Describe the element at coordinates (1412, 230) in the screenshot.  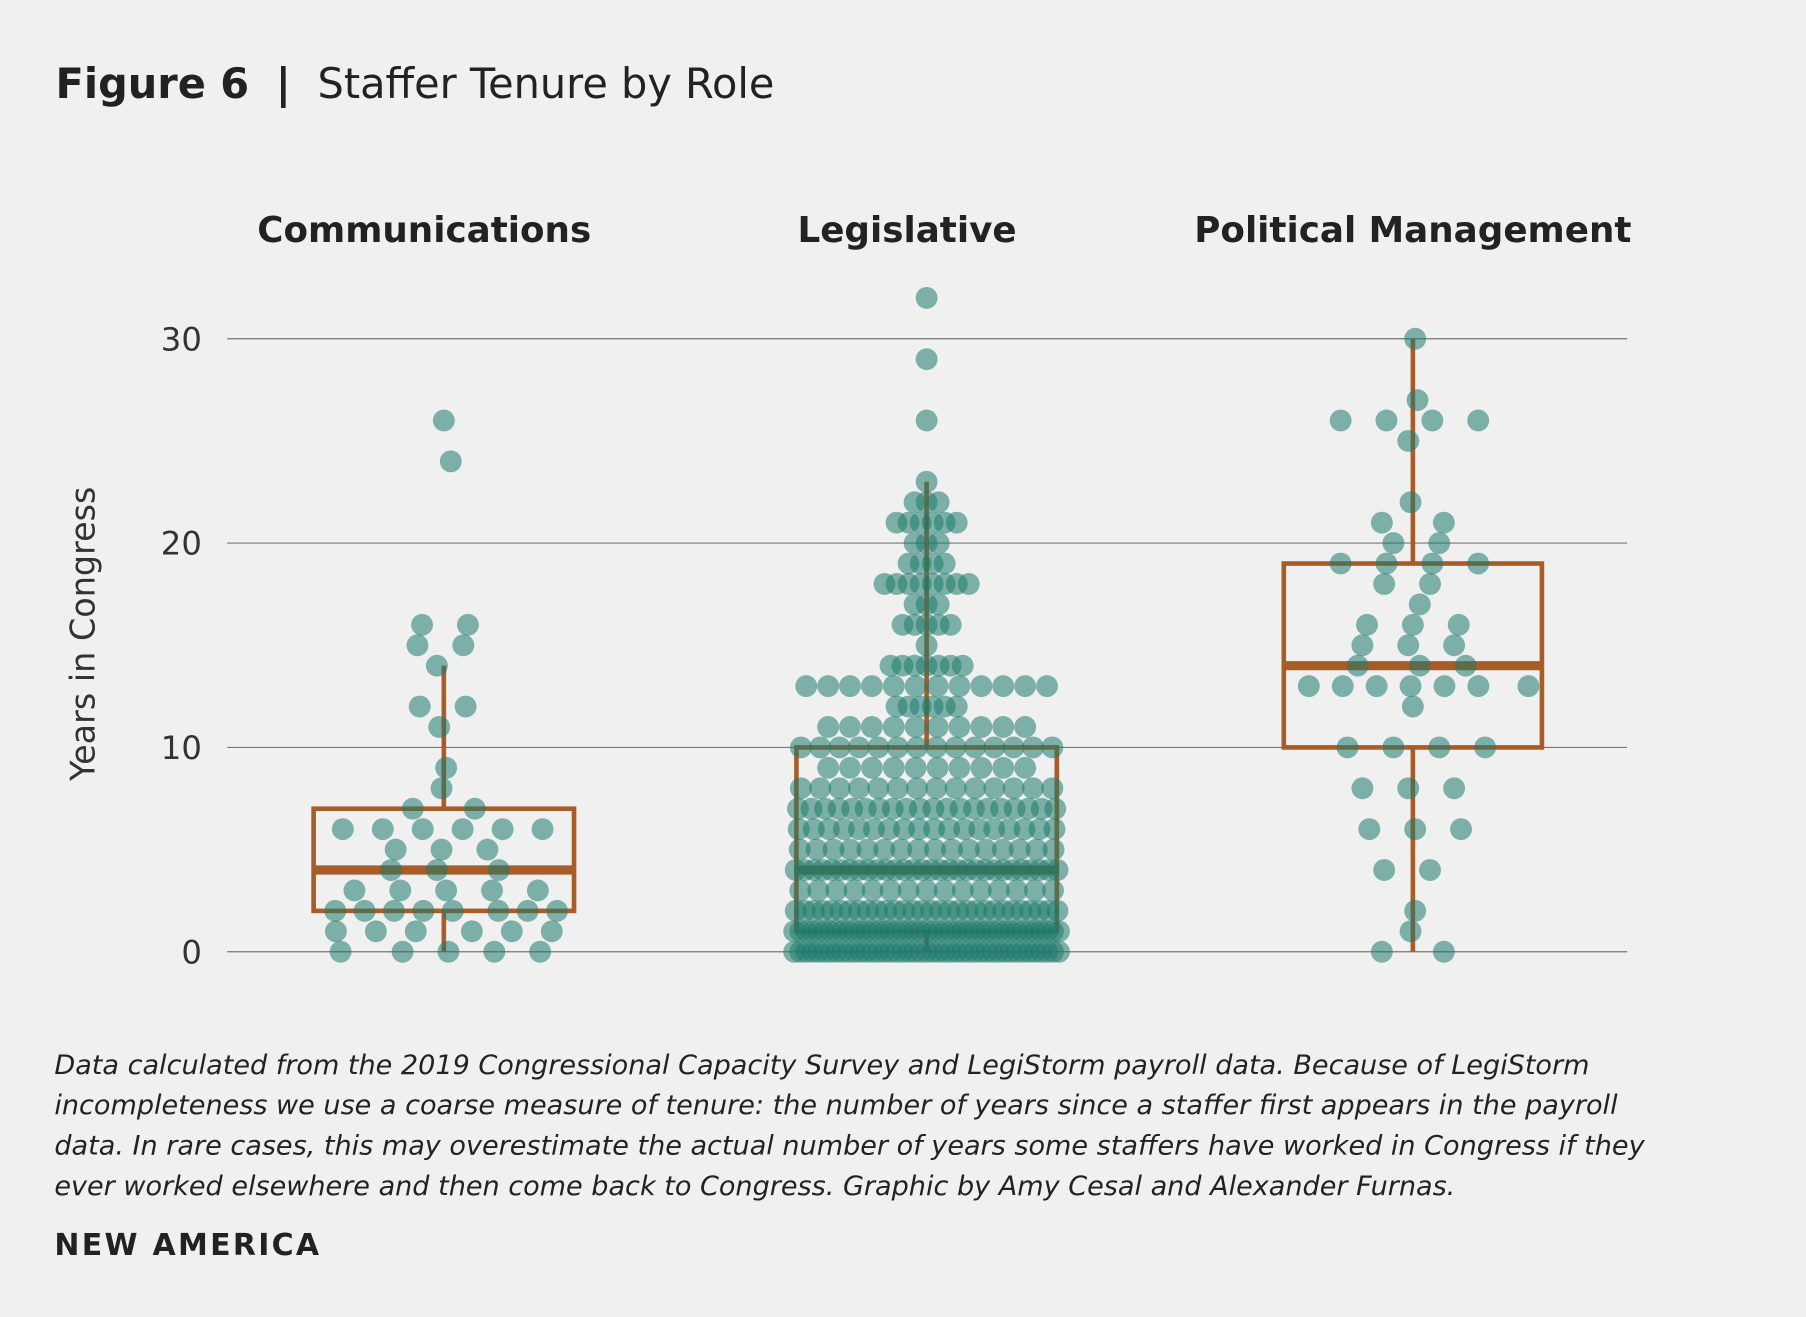
I see `category-label: Political Management` at that location.